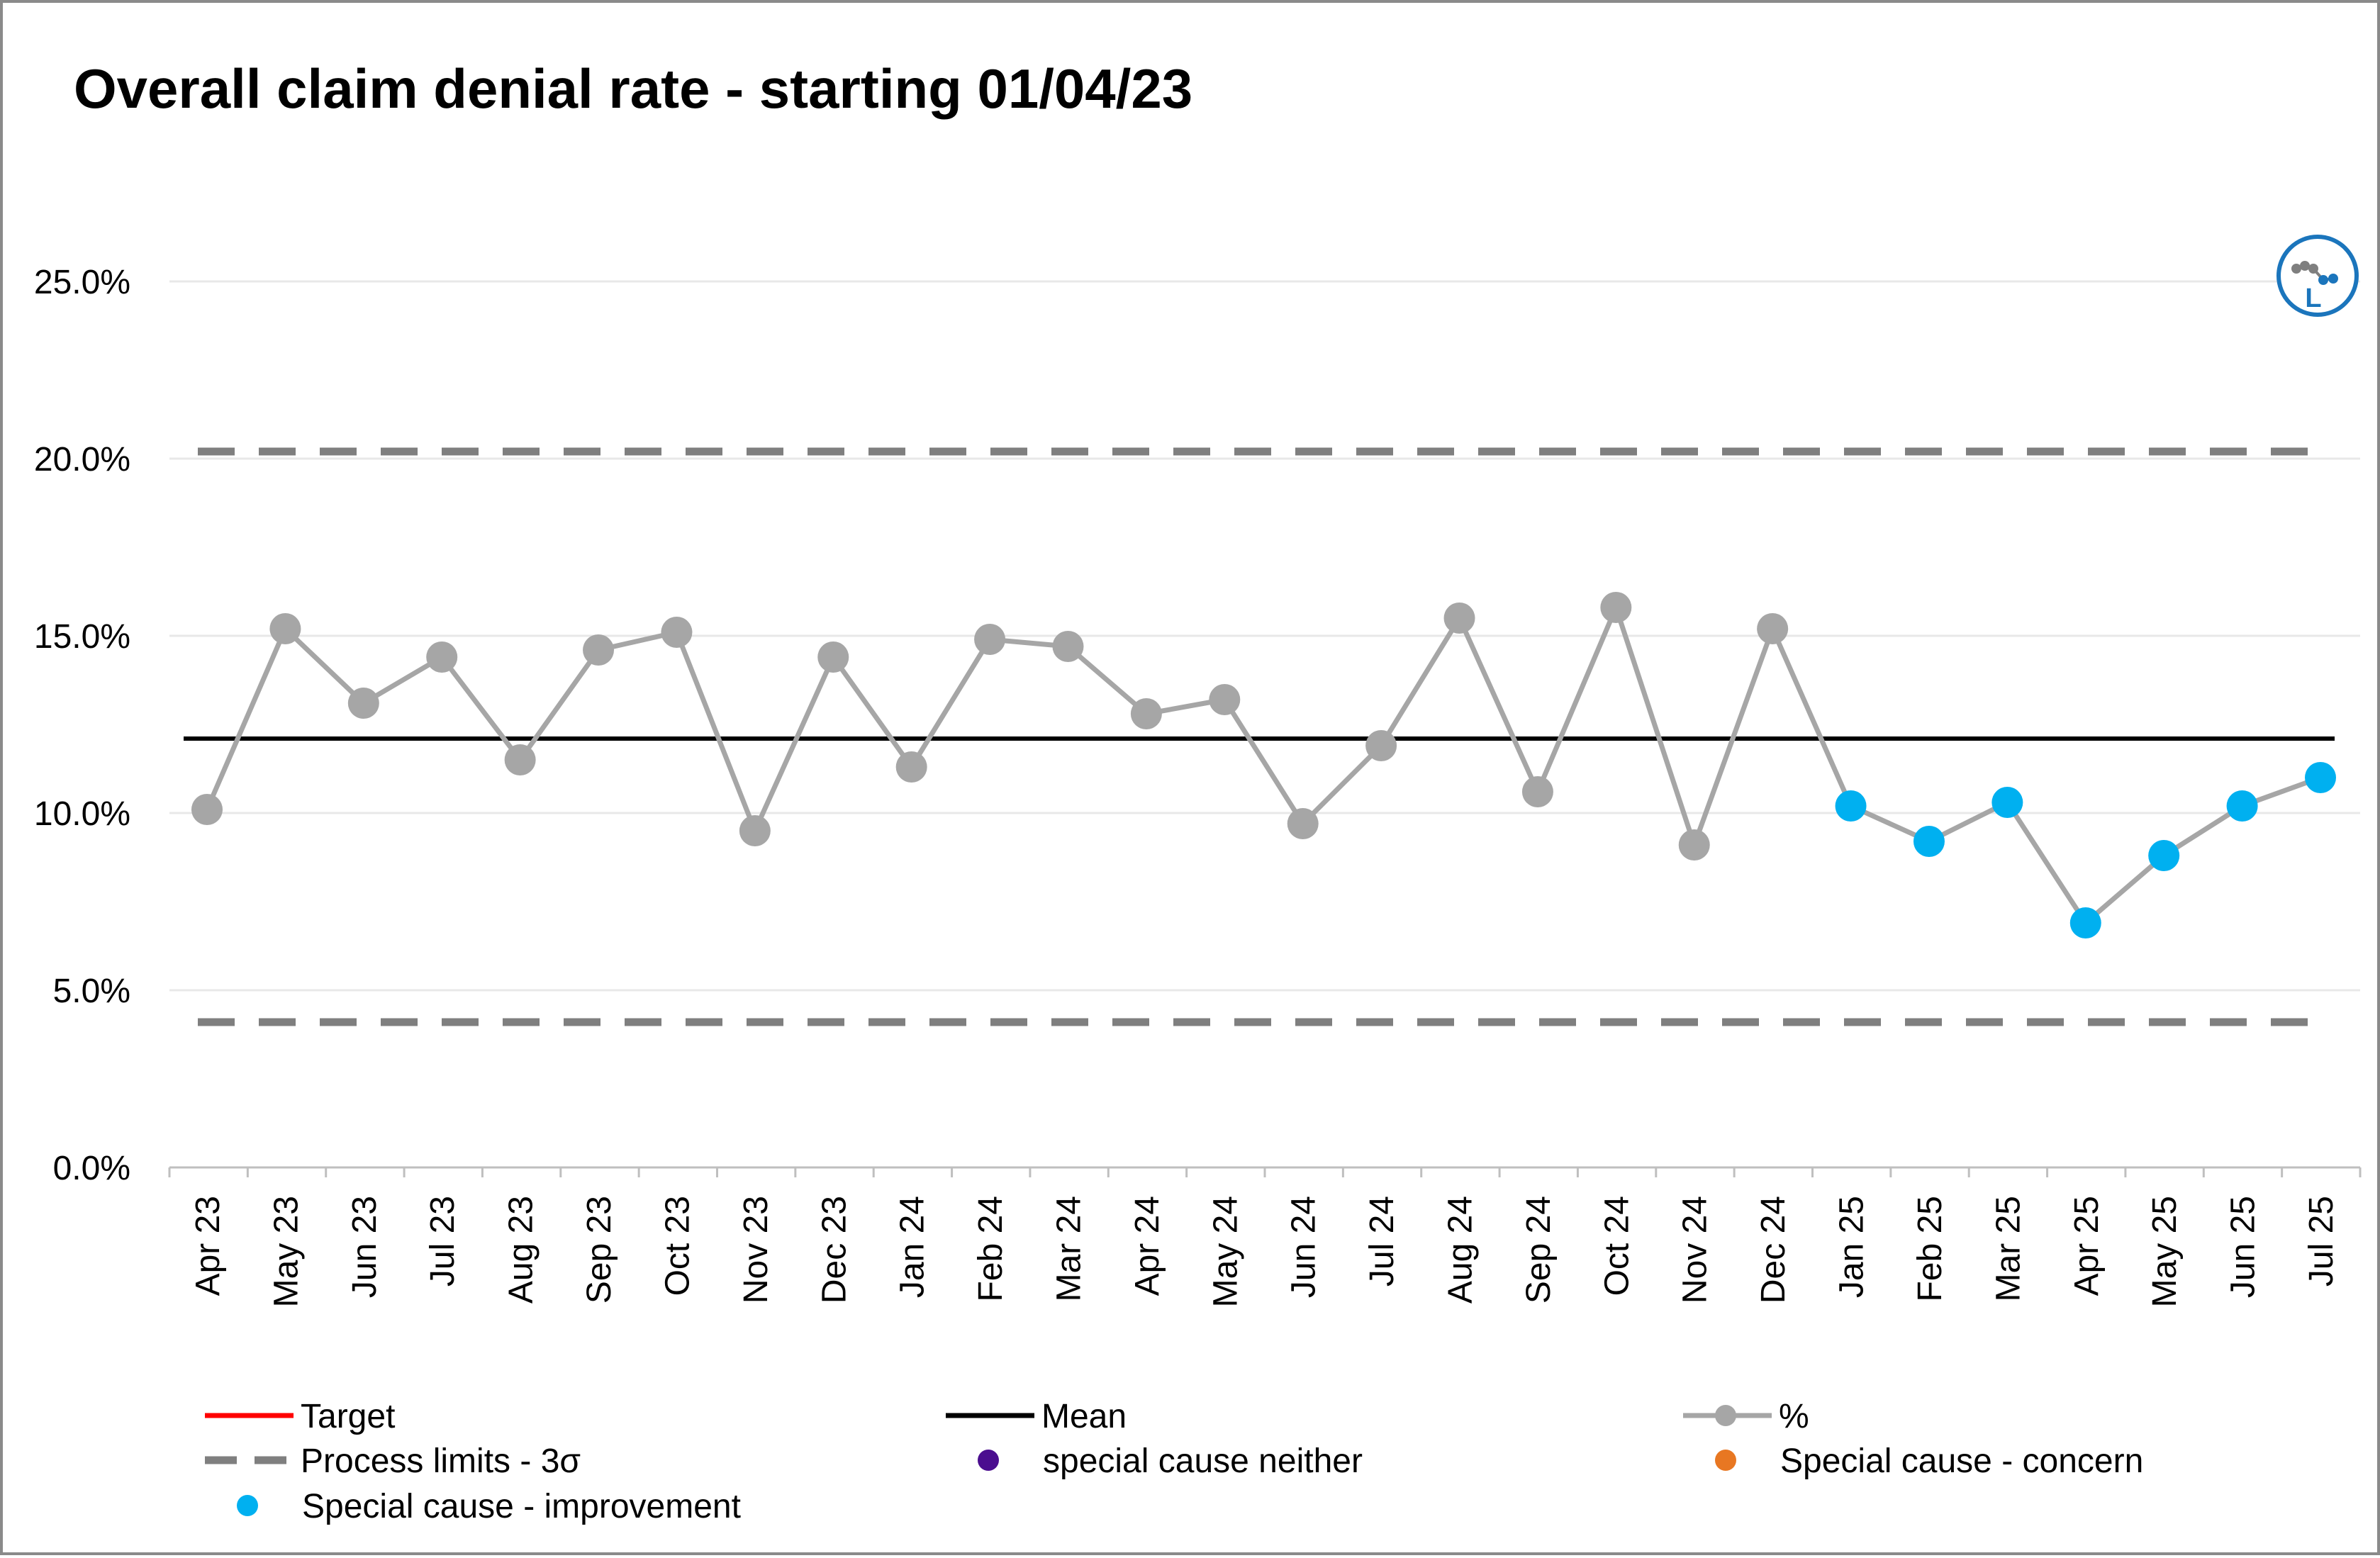 The image size is (2380, 1558). I want to click on x-tick-label: Dec 24, so click(1774, 1250).